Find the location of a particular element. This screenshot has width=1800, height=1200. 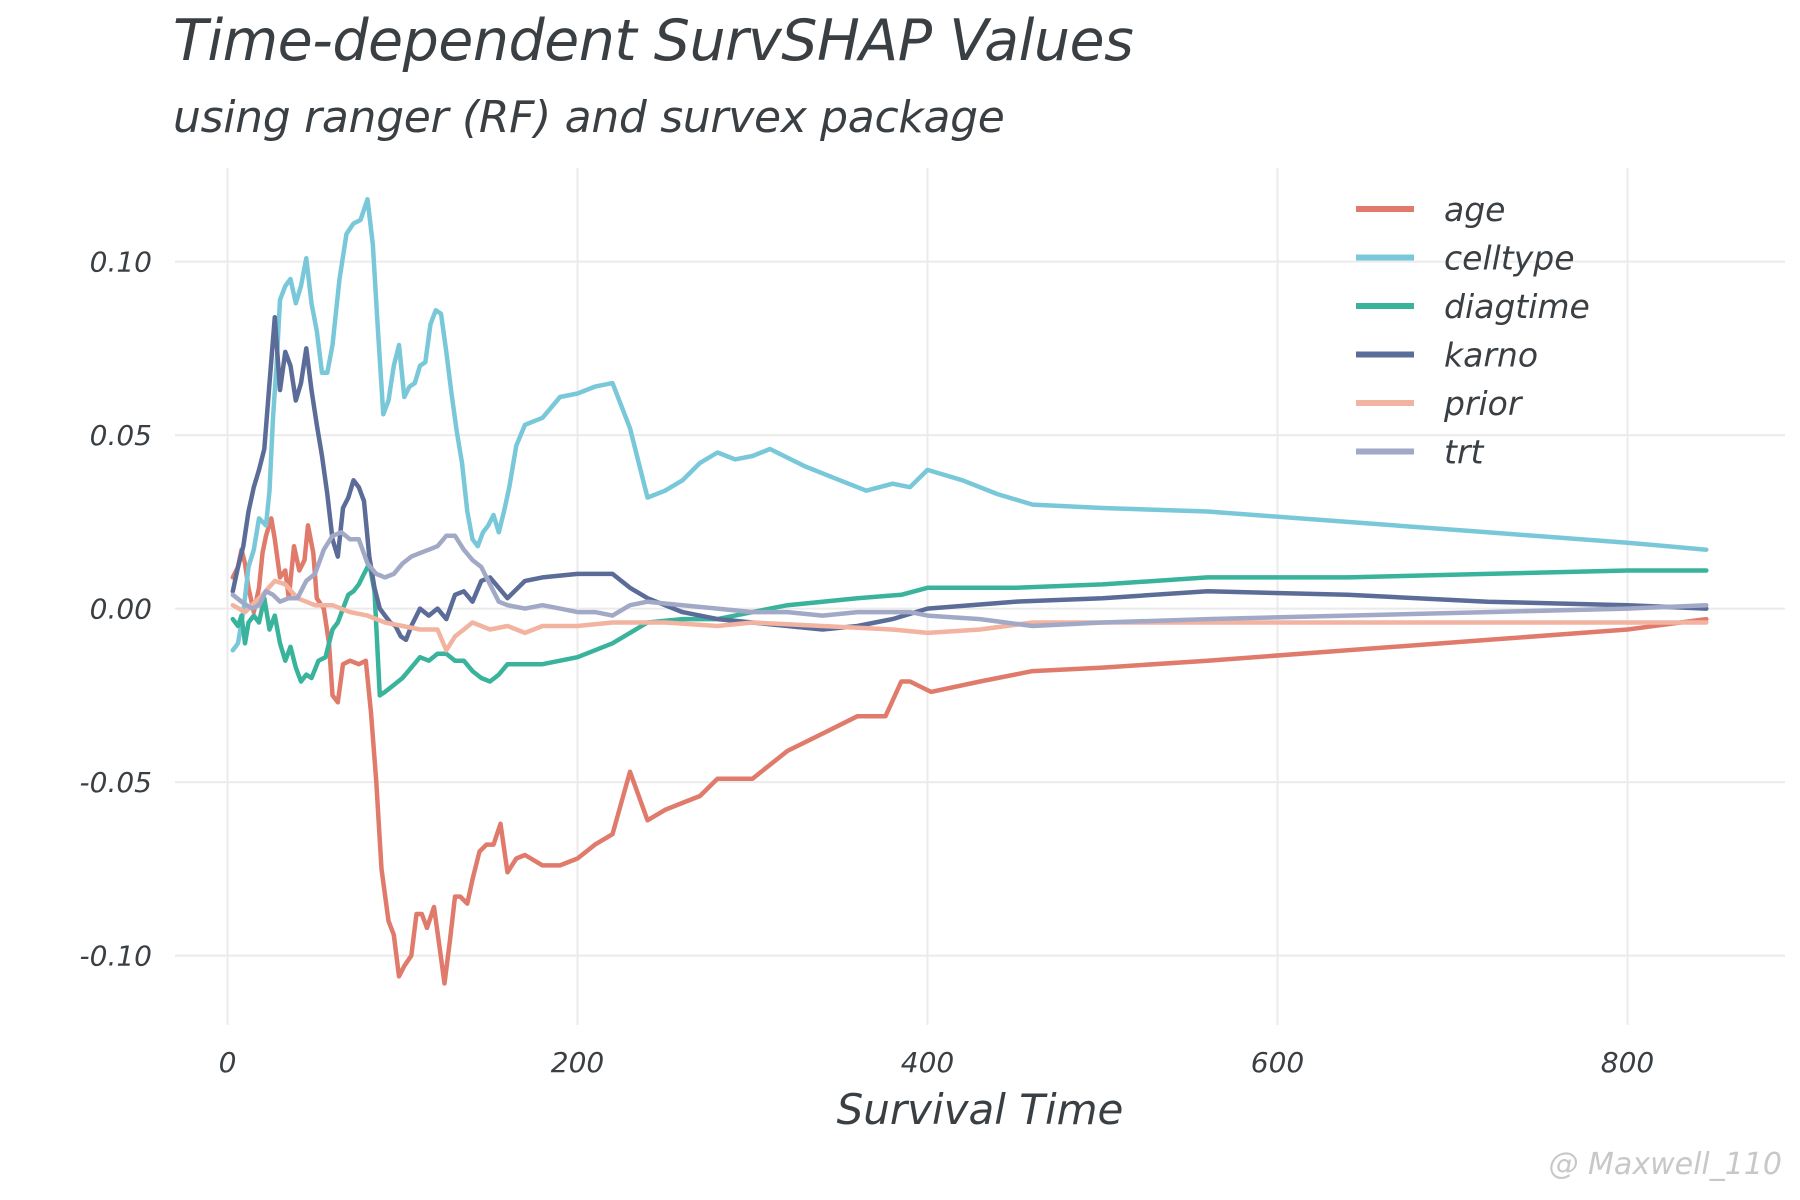

legend-label-age: age is located at coordinates (1474, 209).